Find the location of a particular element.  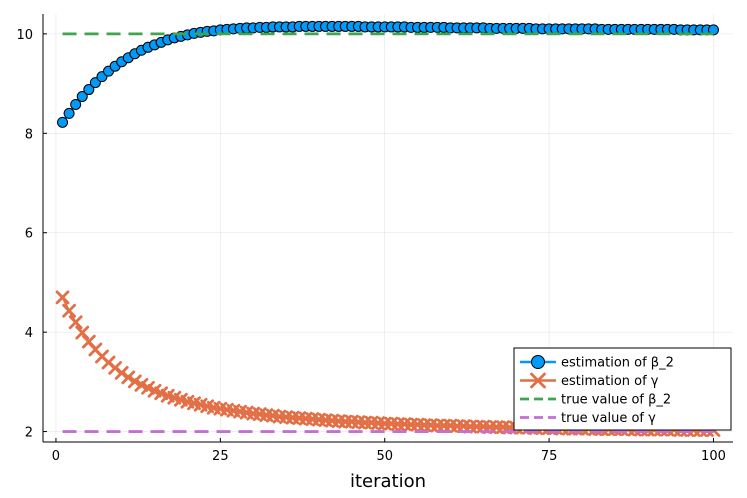

y-tick-label: 4 is located at coordinates (29, 333).